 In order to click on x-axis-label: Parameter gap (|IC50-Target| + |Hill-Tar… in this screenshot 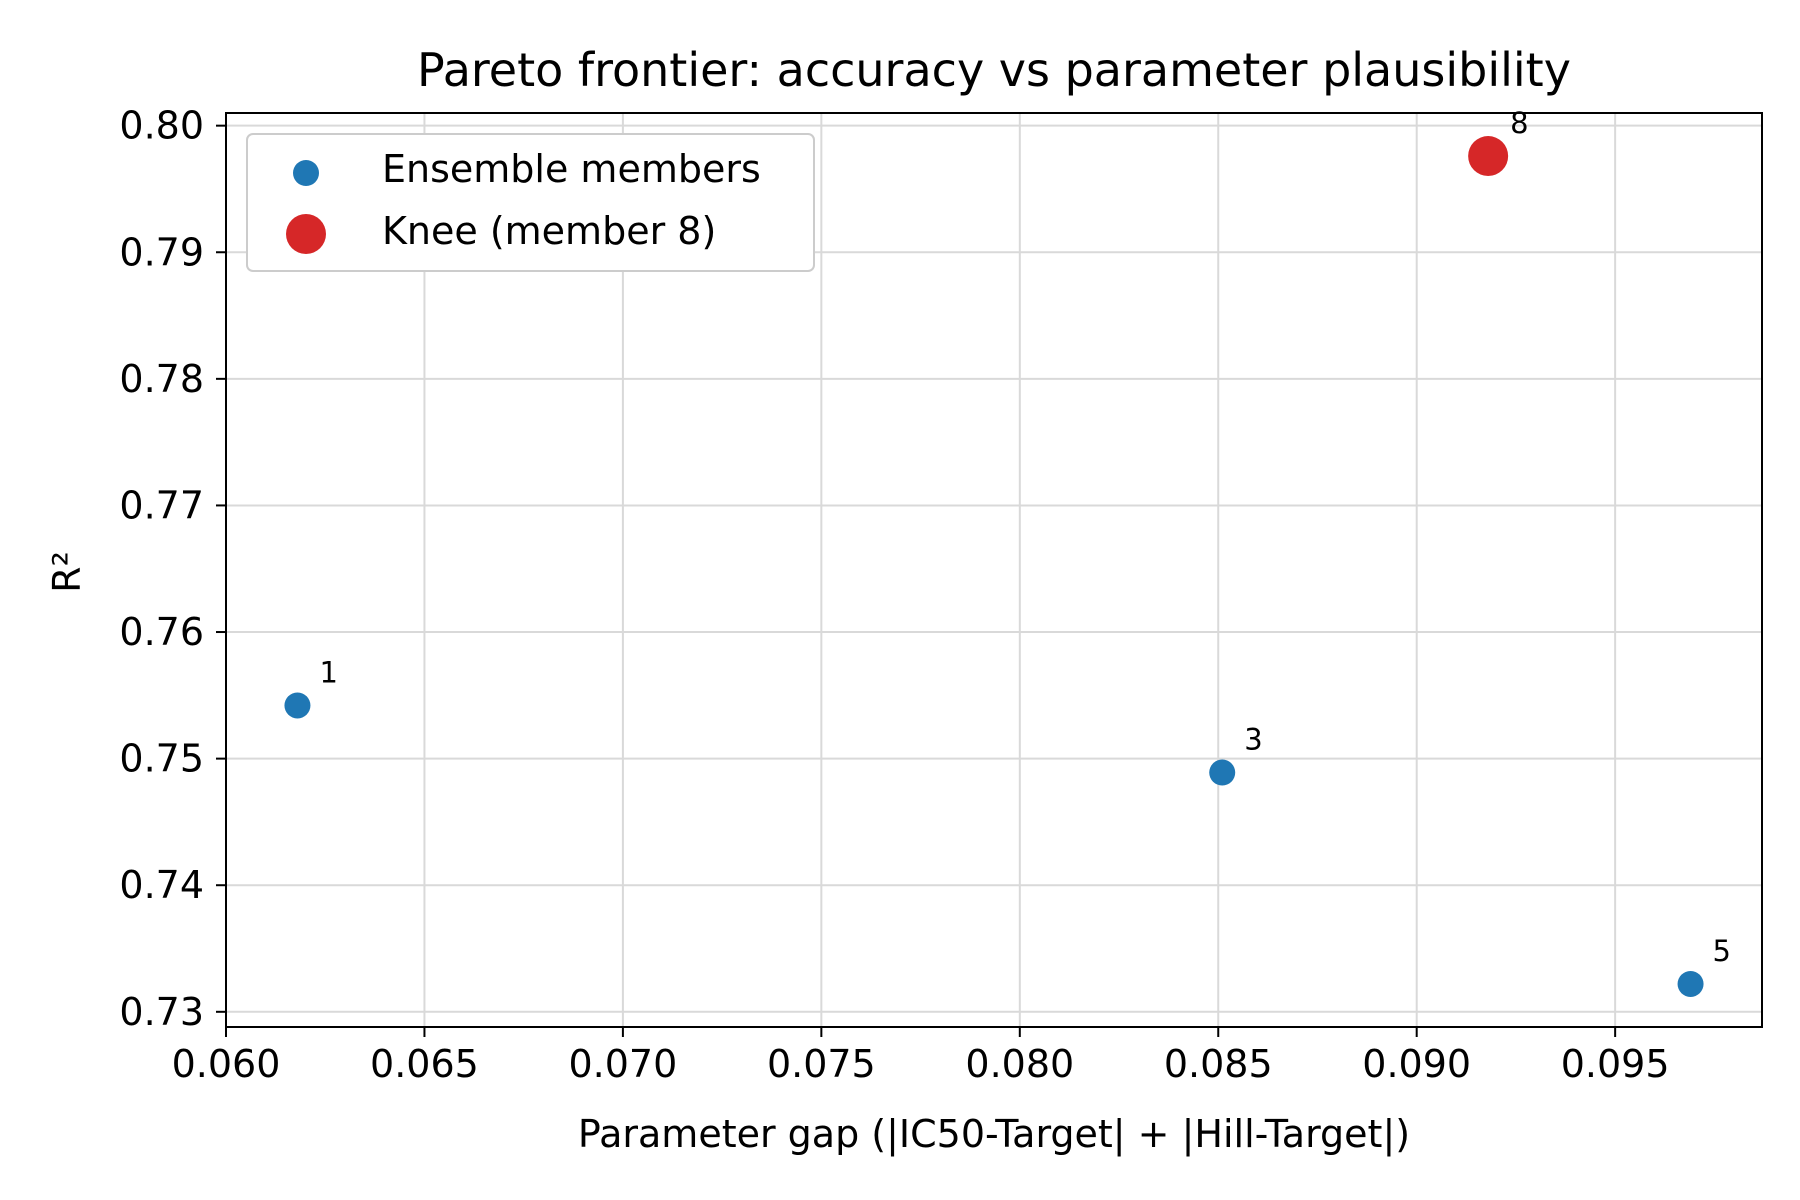, I will do `click(994, 1134)`.